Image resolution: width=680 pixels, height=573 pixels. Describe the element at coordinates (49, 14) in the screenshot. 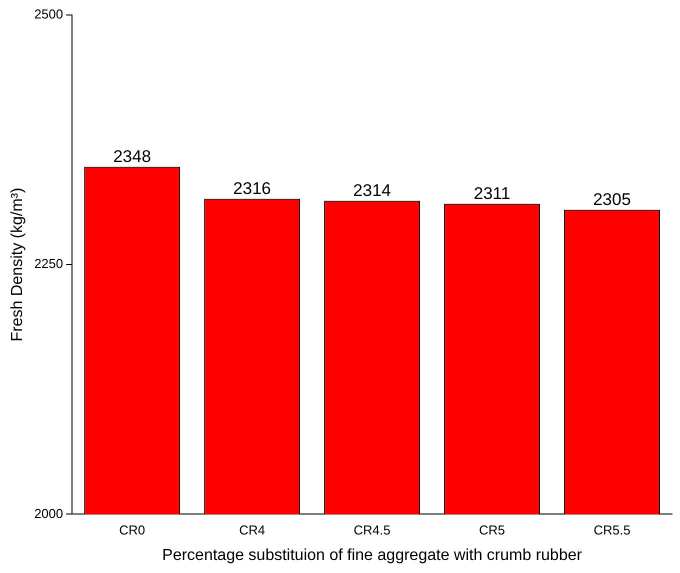

I see `y-tick-label: 2500` at that location.